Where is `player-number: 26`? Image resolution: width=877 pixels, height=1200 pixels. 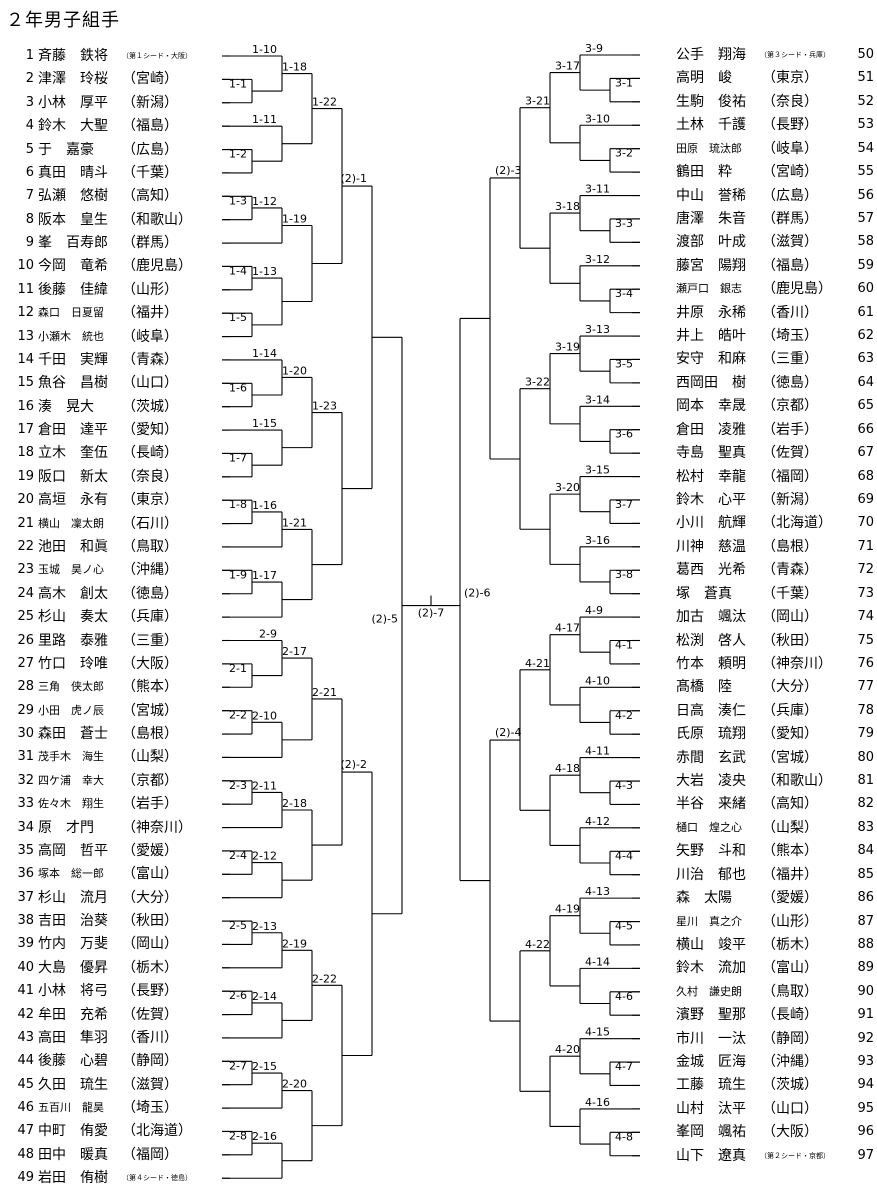
player-number: 26 is located at coordinates (25, 640).